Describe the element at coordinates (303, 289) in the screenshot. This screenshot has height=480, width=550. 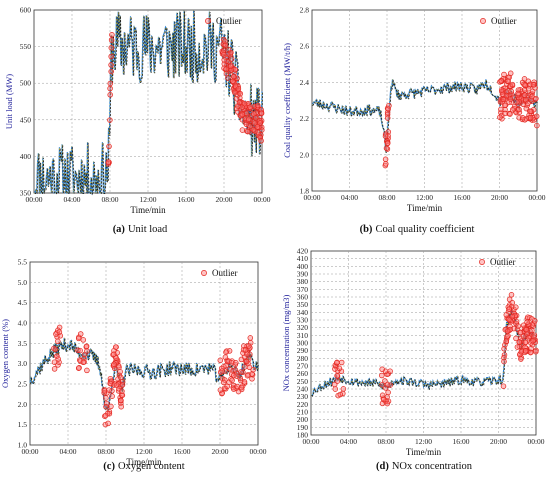
I see `y-tick-label: 370` at that location.